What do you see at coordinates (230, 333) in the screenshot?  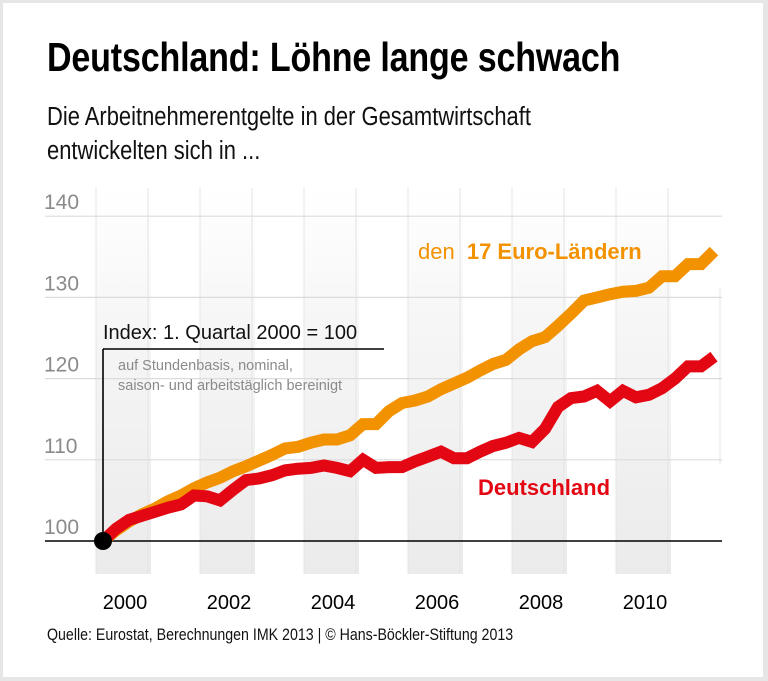 I see `index-label: Index: 1. Quartal 2000 = 100` at bounding box center [230, 333].